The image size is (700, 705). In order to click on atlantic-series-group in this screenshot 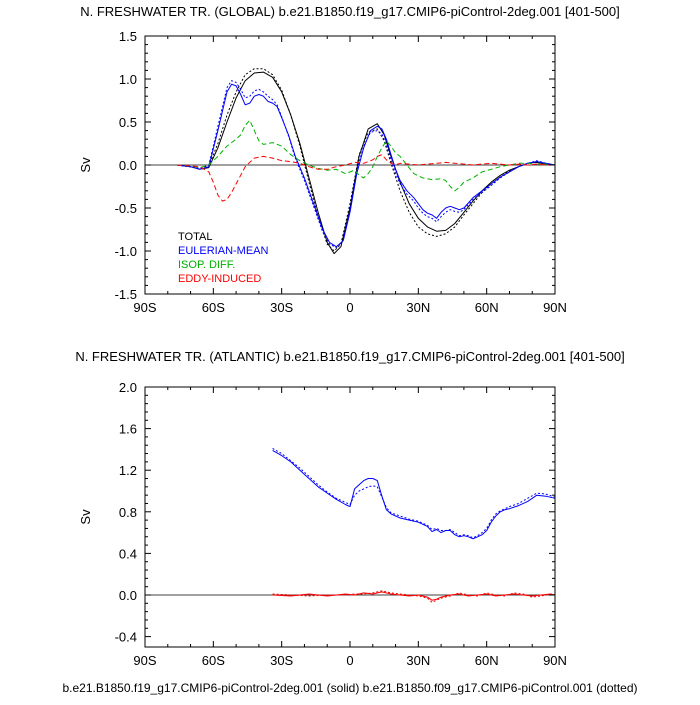, I will do `click(414, 525)`.